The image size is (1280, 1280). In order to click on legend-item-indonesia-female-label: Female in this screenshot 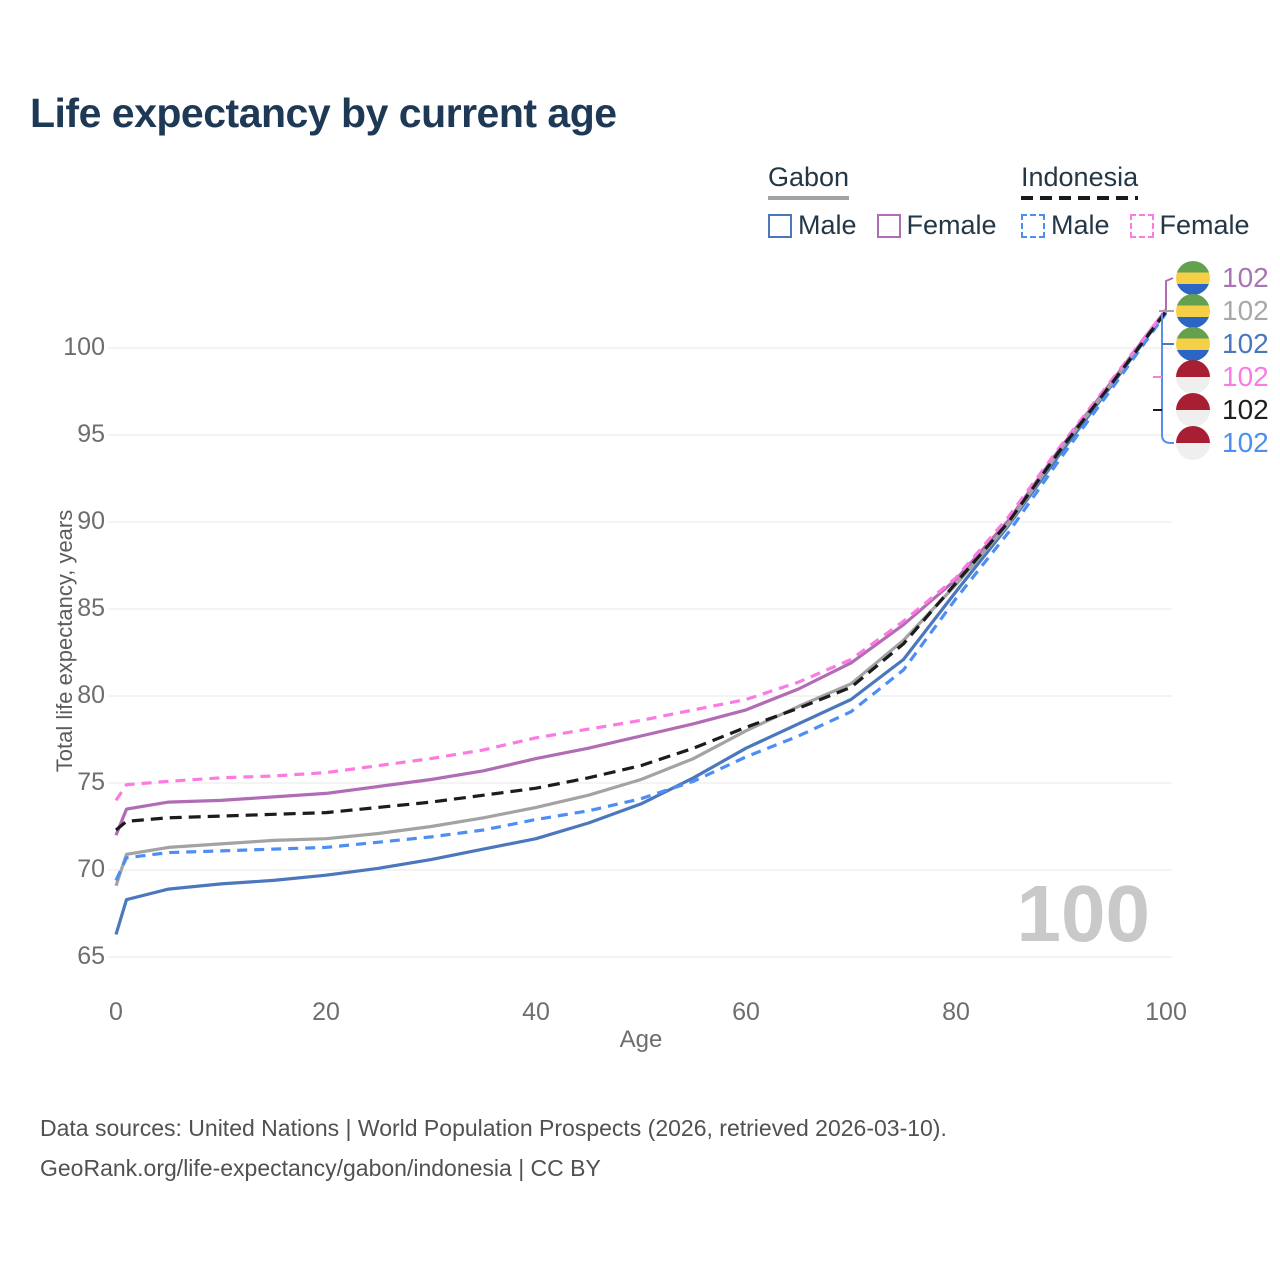, I will do `click(1204, 225)`.